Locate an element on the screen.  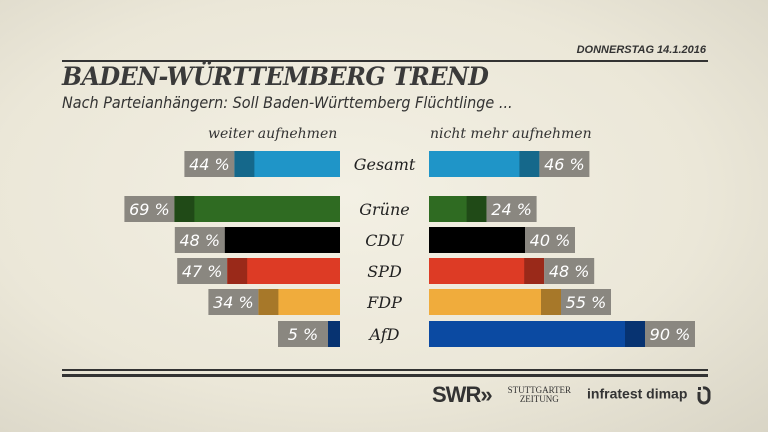
bar-left-AfD is located at coordinates (334, 334).